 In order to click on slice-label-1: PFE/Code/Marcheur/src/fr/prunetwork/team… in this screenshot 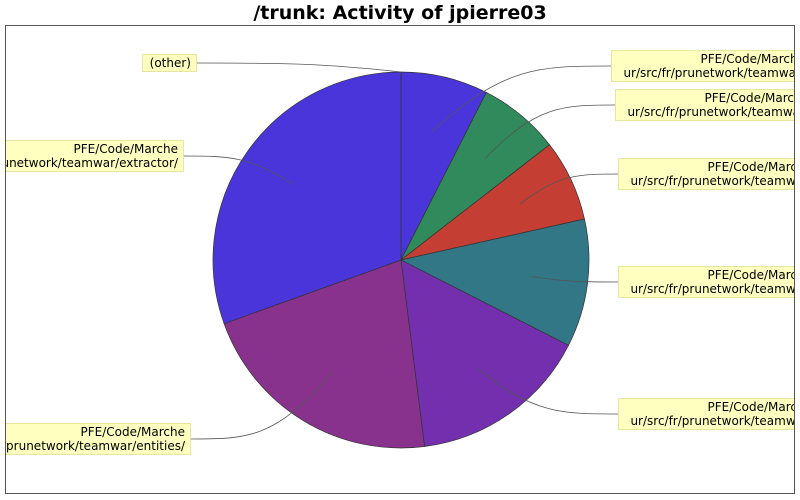, I will do `click(705, 105)`.